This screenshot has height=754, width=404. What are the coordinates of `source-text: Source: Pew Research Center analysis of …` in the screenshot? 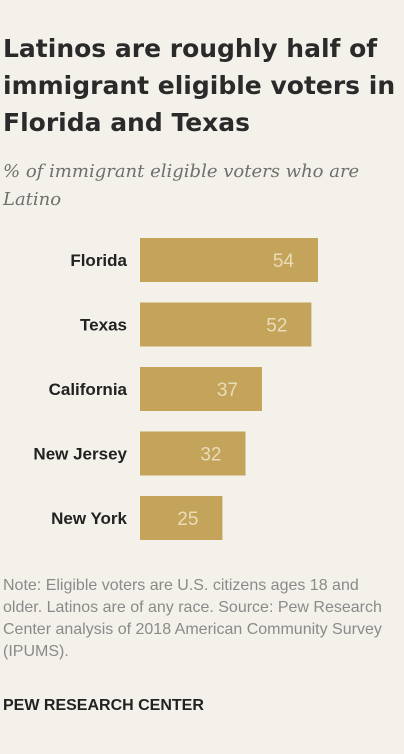 It's located at (192, 629).